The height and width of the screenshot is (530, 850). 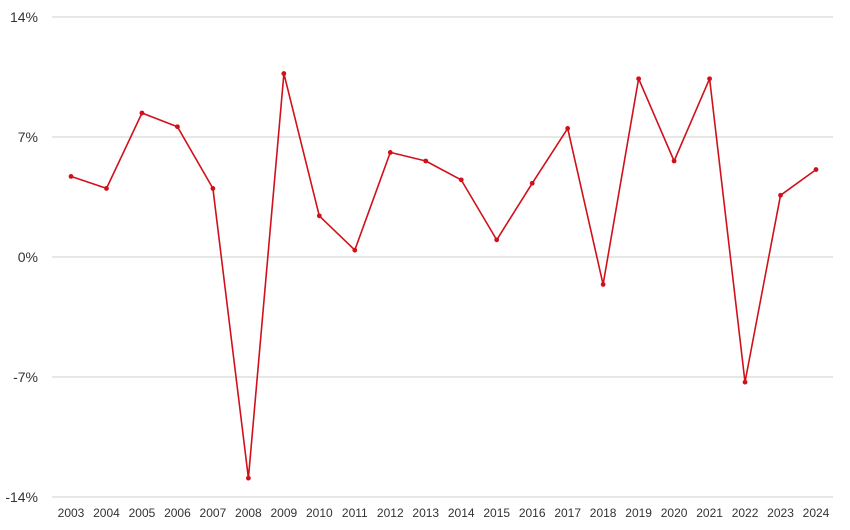 I want to click on x-tick-label: 2018, so click(x=603, y=513).